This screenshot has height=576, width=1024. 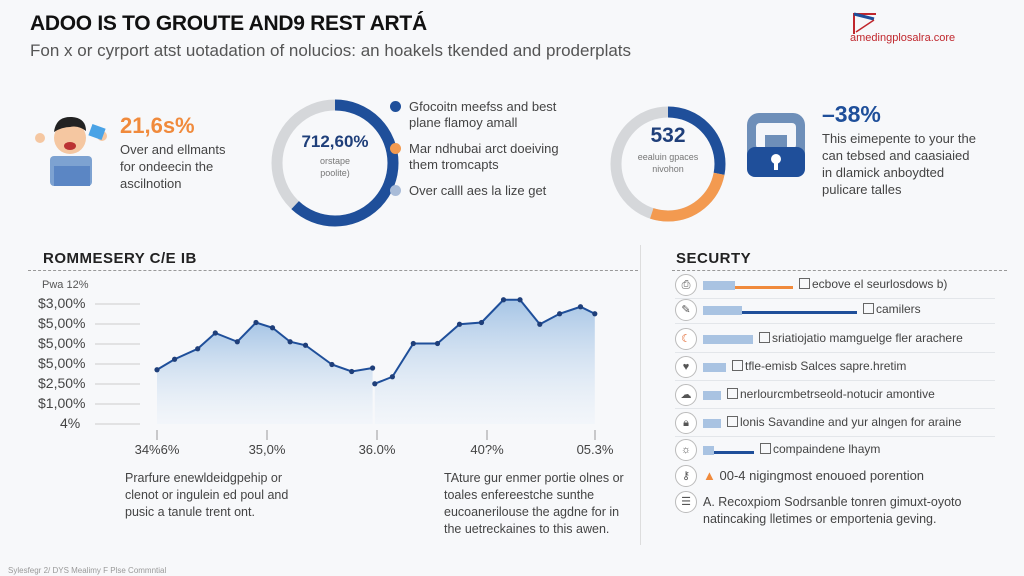 I want to click on x-tick-label: 05.3%, so click(x=595, y=449).